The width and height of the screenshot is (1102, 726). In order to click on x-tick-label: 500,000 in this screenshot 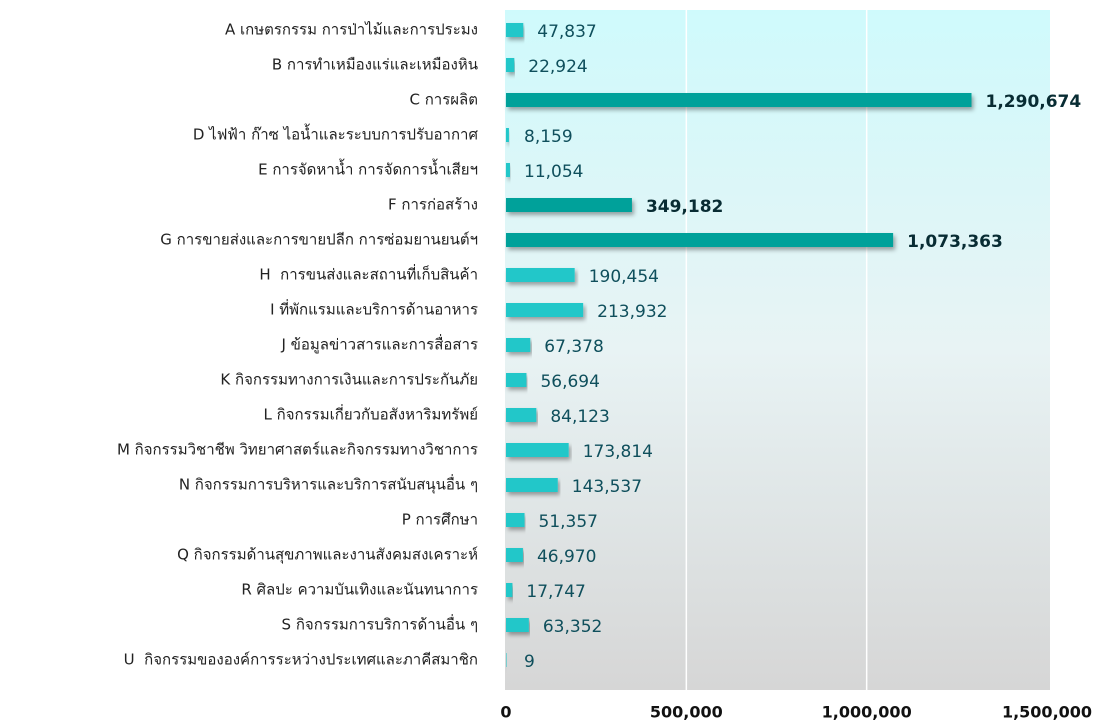, I will do `click(686, 712)`.